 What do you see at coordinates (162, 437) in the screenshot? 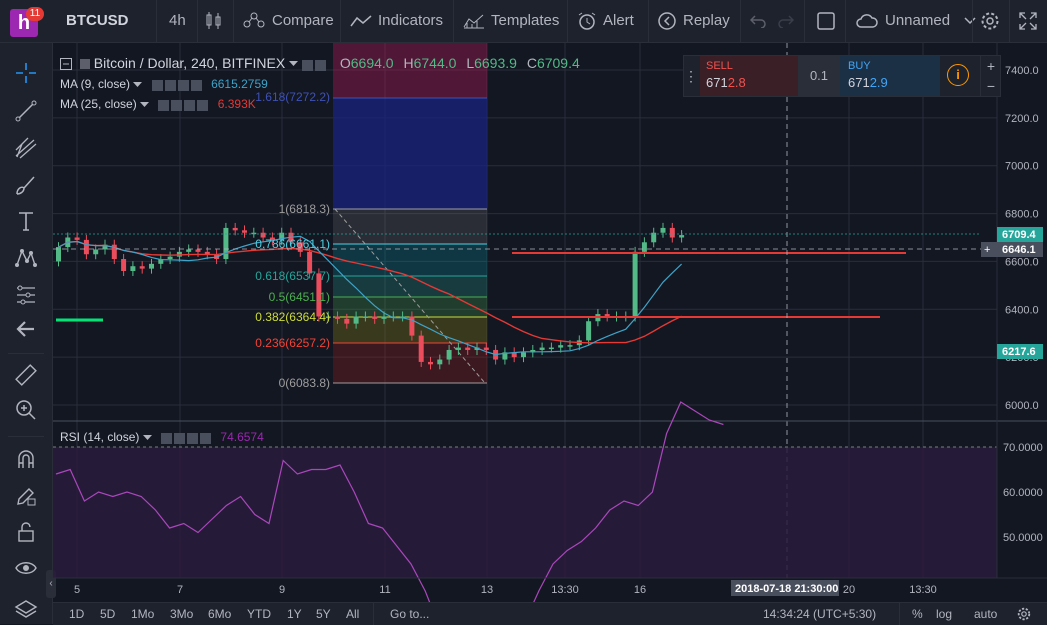
I see `rsi-legend: RSI (14, close) 74.6574` at bounding box center [162, 437].